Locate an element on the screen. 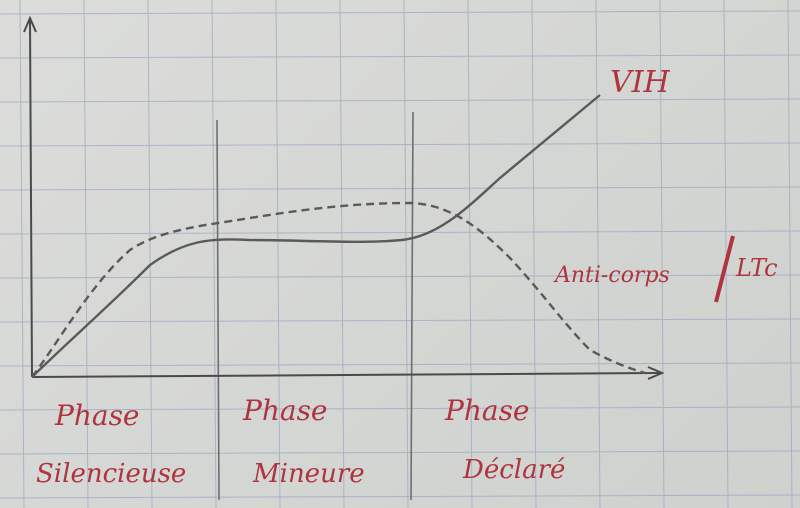 The width and height of the screenshot is (800, 508). phase-3-name: Déclaré is located at coordinates (513, 470).